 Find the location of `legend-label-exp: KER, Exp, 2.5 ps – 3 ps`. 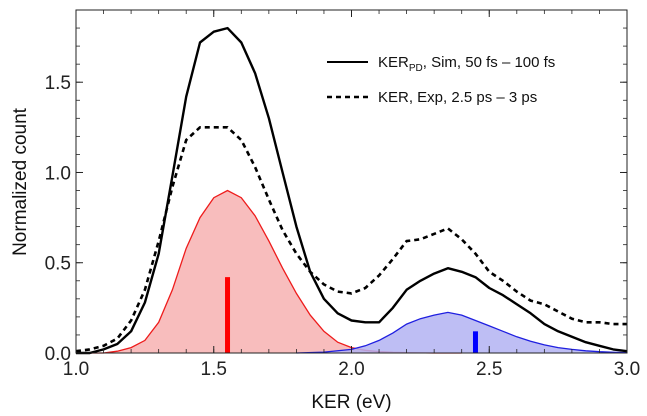

legend-label-exp: KER, Exp, 2.5 ps – 3 ps is located at coordinates (457, 97).